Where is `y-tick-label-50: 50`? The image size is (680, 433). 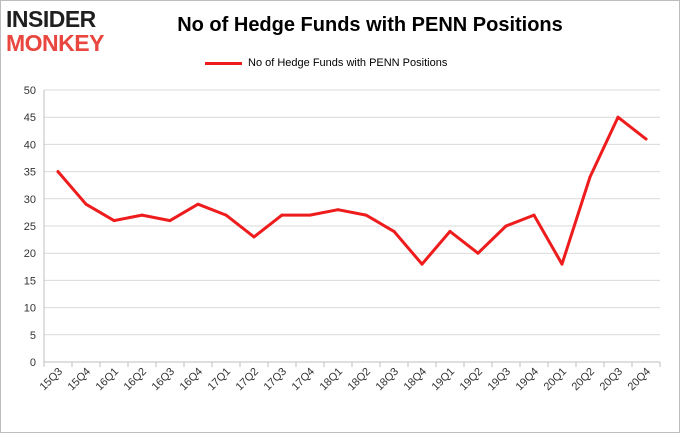 y-tick-label-50: 50 is located at coordinates (30, 91).